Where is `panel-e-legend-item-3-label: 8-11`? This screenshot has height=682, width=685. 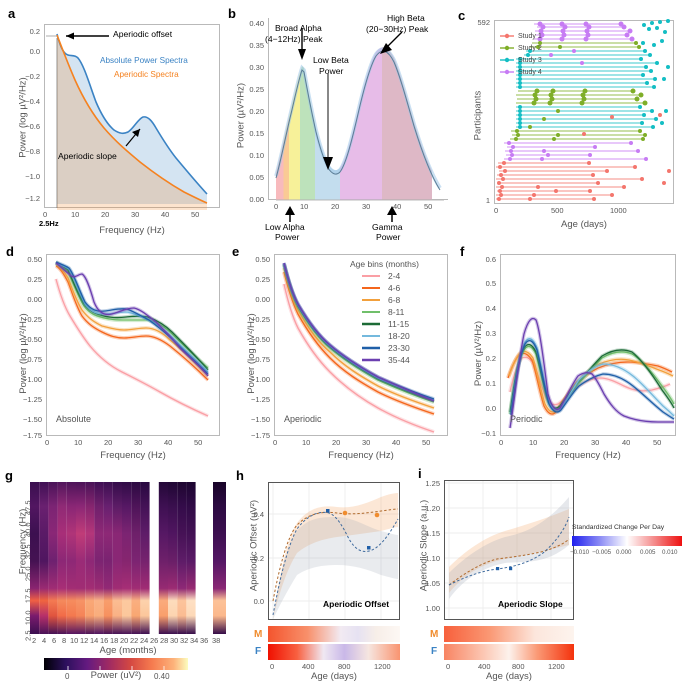
panel-e-legend-item-3-label: 8-11 is located at coordinates (396, 312).